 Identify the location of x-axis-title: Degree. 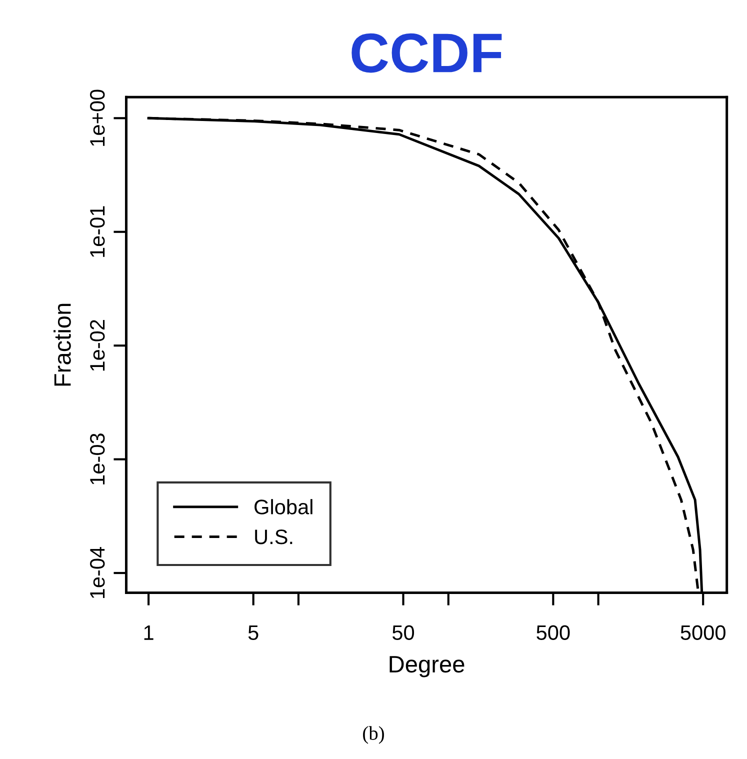
(427, 667).